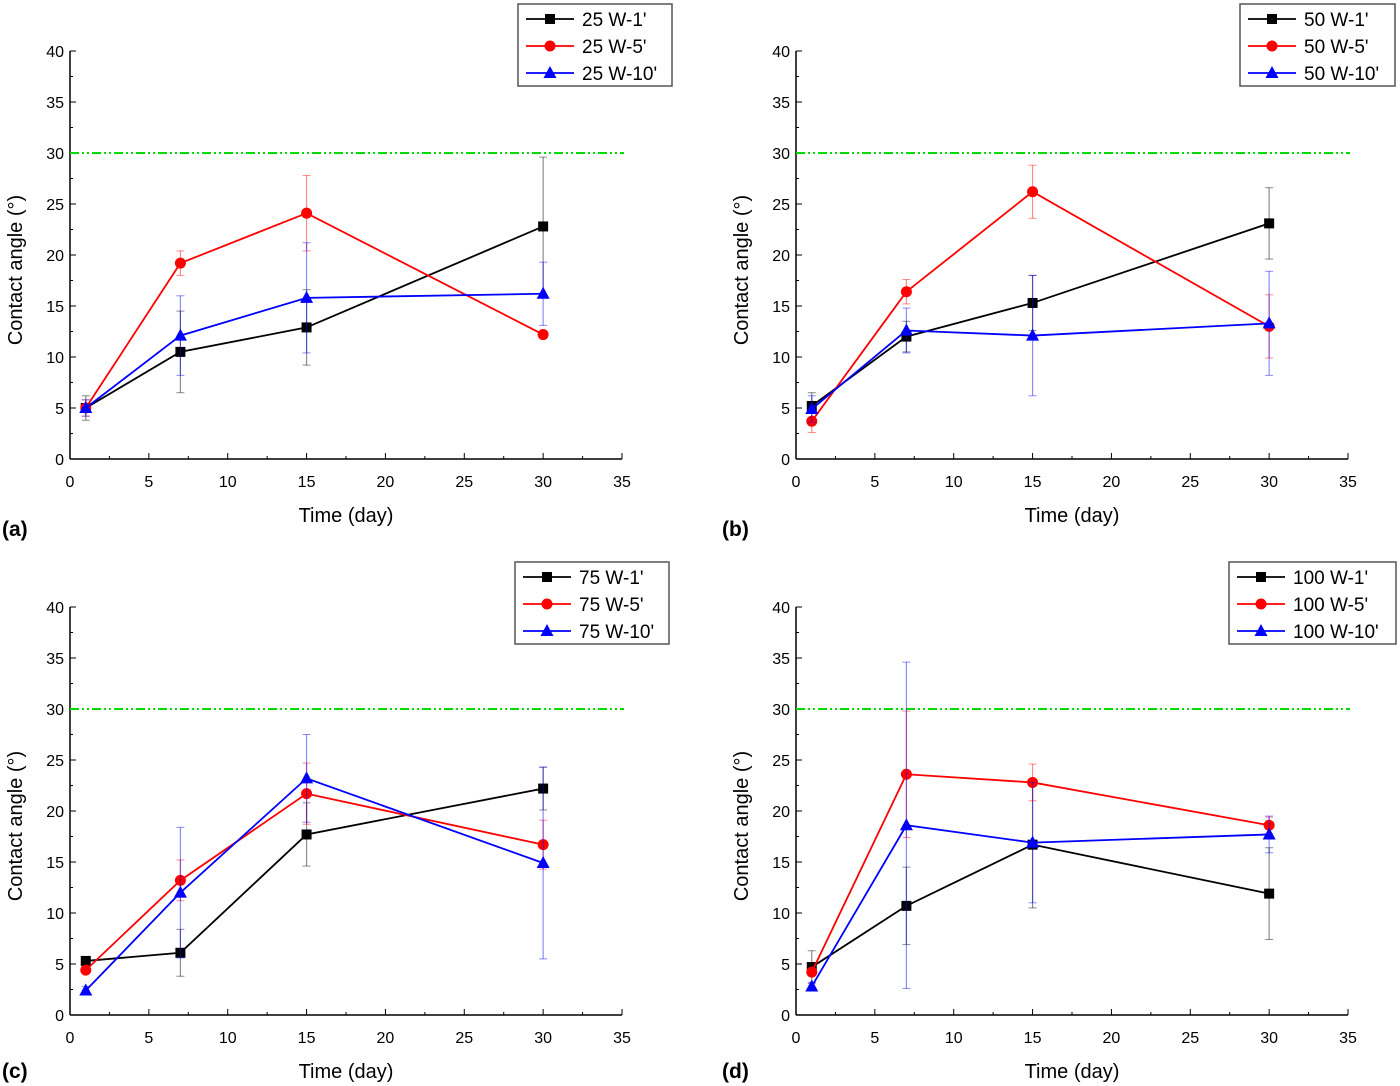  I want to click on x-axis-title: Time (day), so click(1072, 516).